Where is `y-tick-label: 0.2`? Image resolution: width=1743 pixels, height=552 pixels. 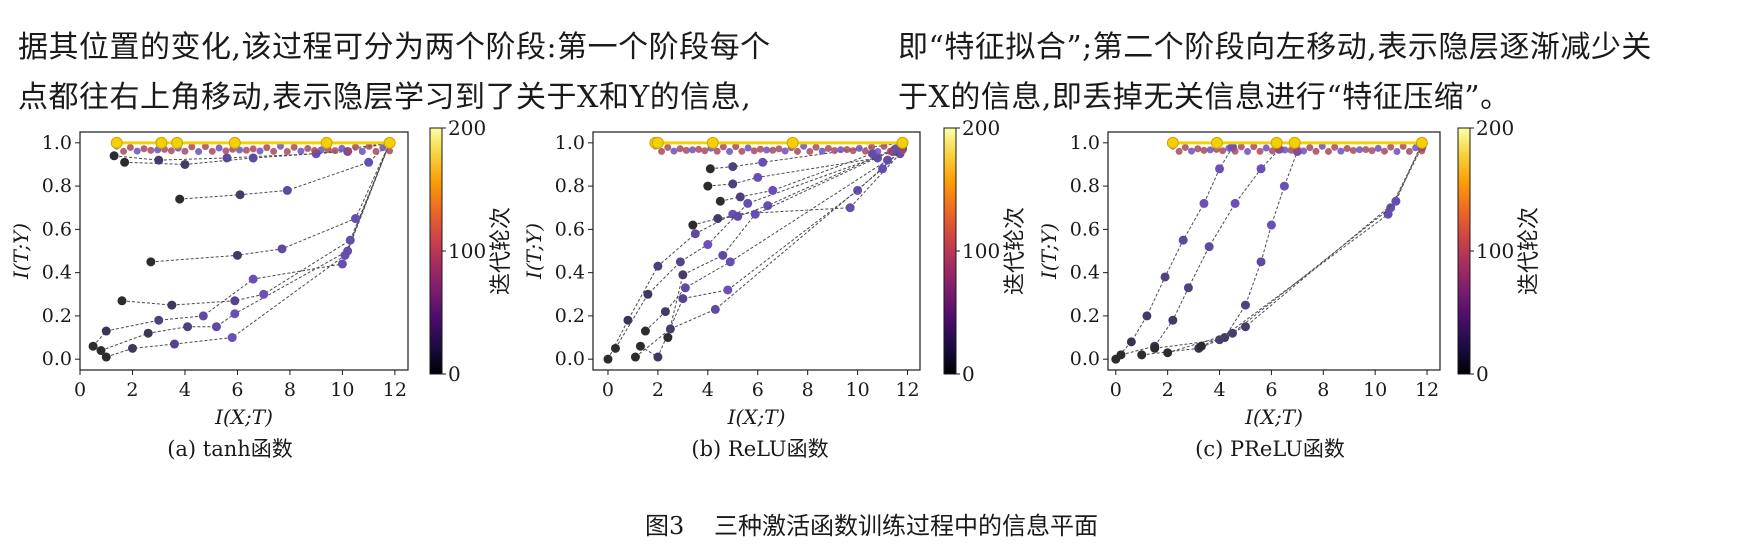 y-tick-label: 0.2 is located at coordinates (1085, 316).